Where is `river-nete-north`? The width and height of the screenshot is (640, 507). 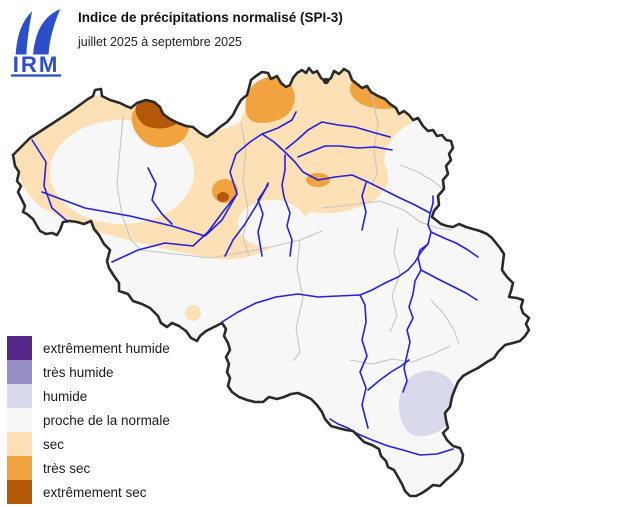 river-nete-north is located at coordinates (338, 135).